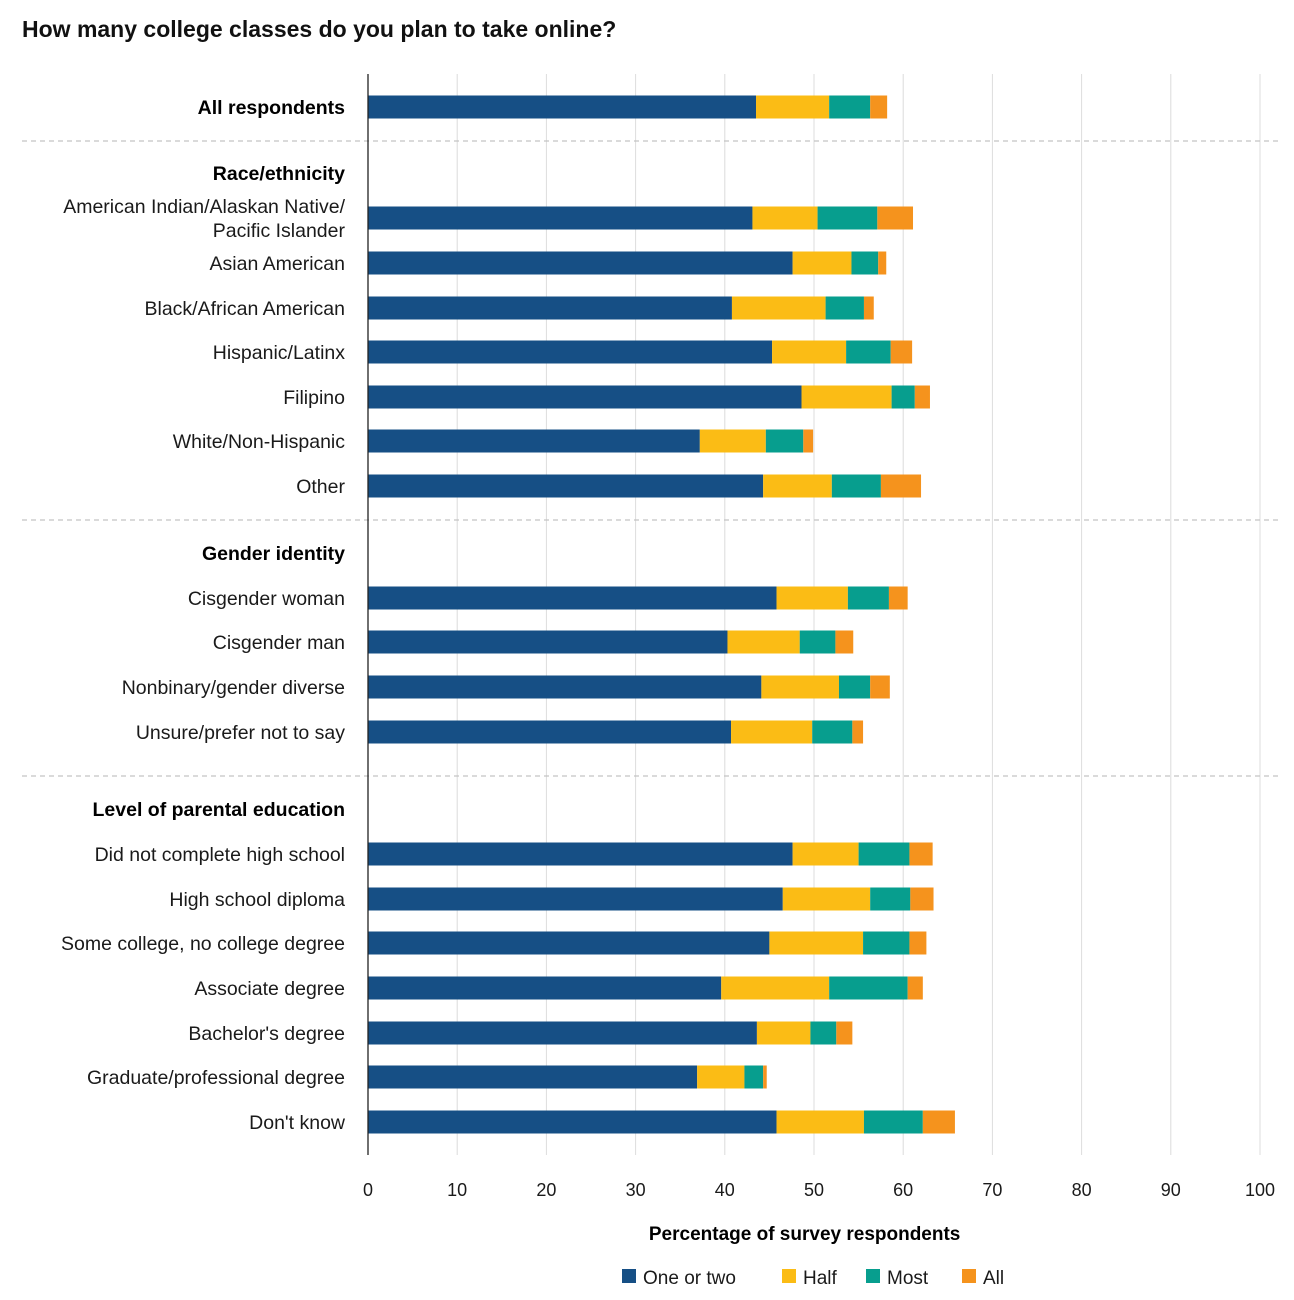  I want to click on legend-label: All, so click(993, 1278).